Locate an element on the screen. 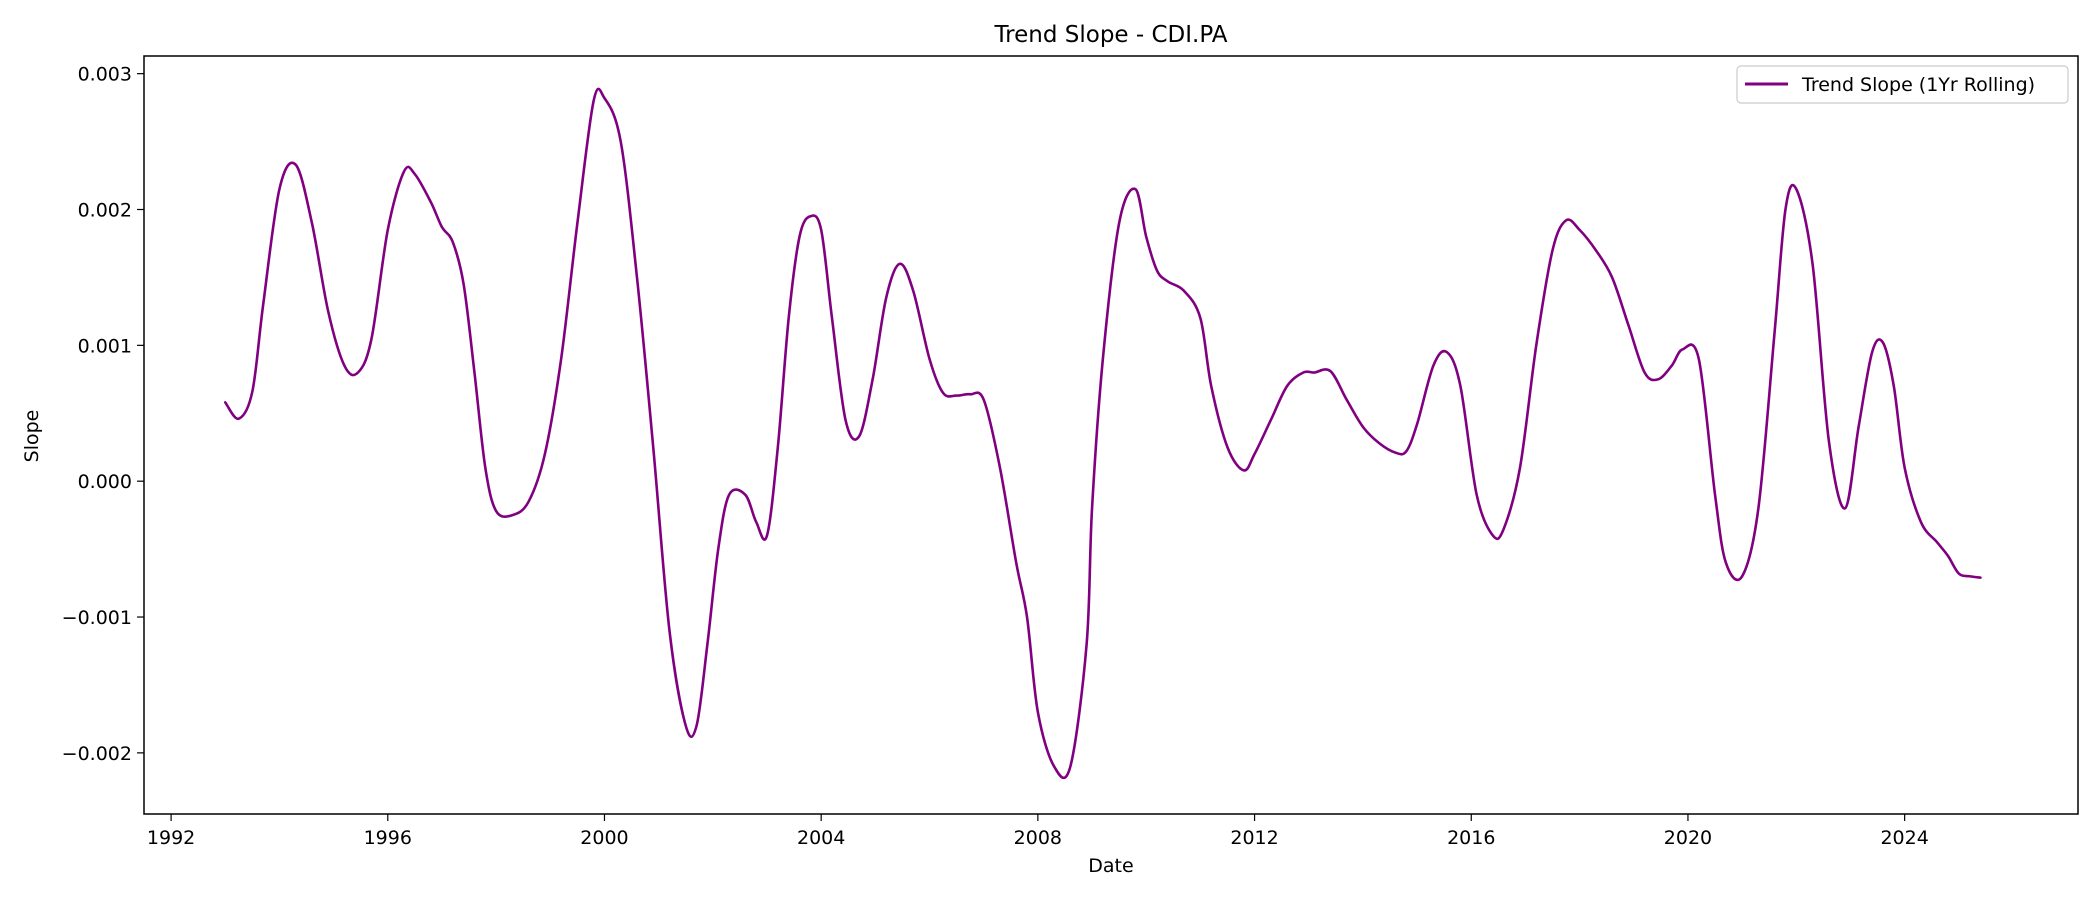 This screenshot has width=2100, height=900. x-tick-label: 2008 is located at coordinates (1038, 838).